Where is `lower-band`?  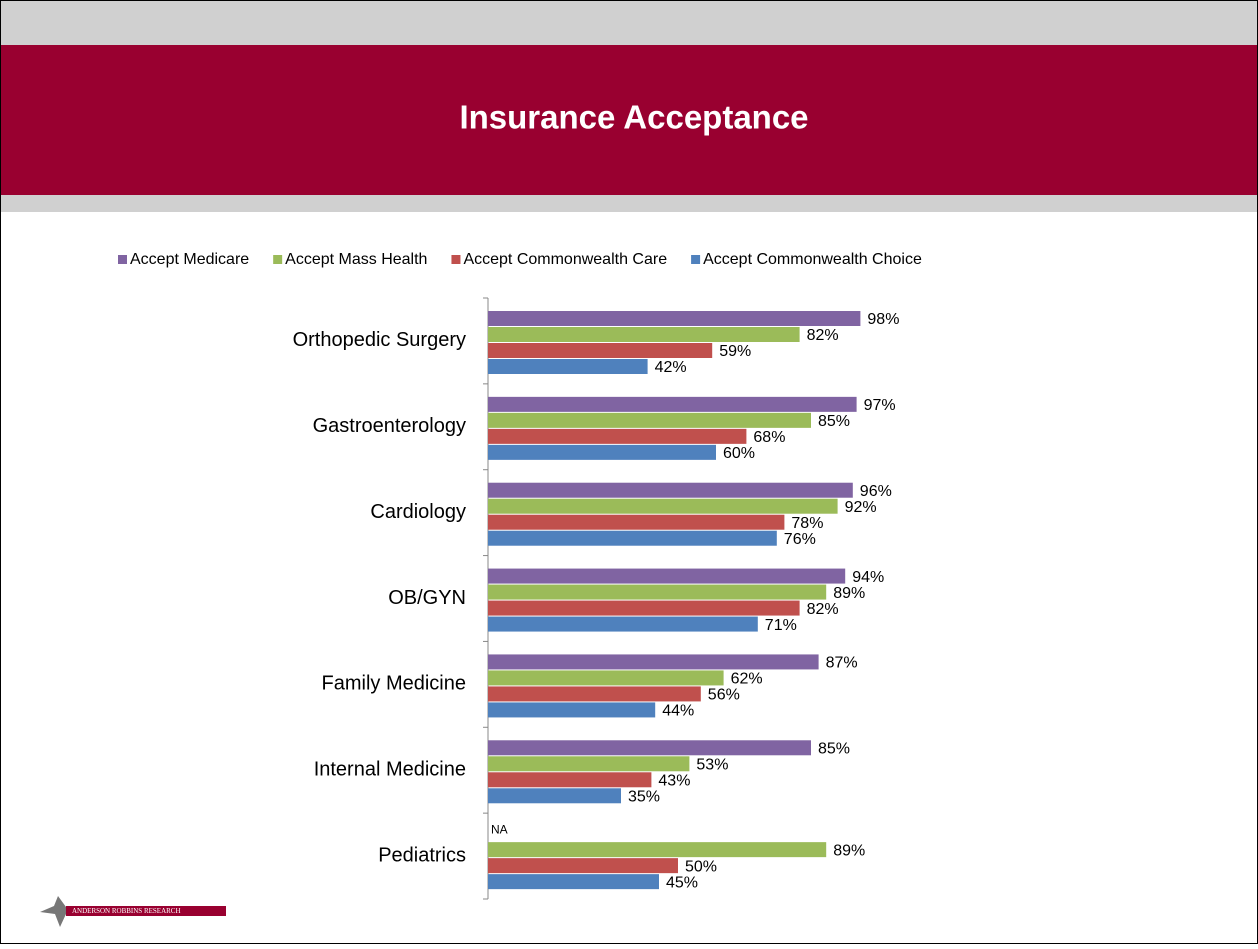 lower-band is located at coordinates (629, 203).